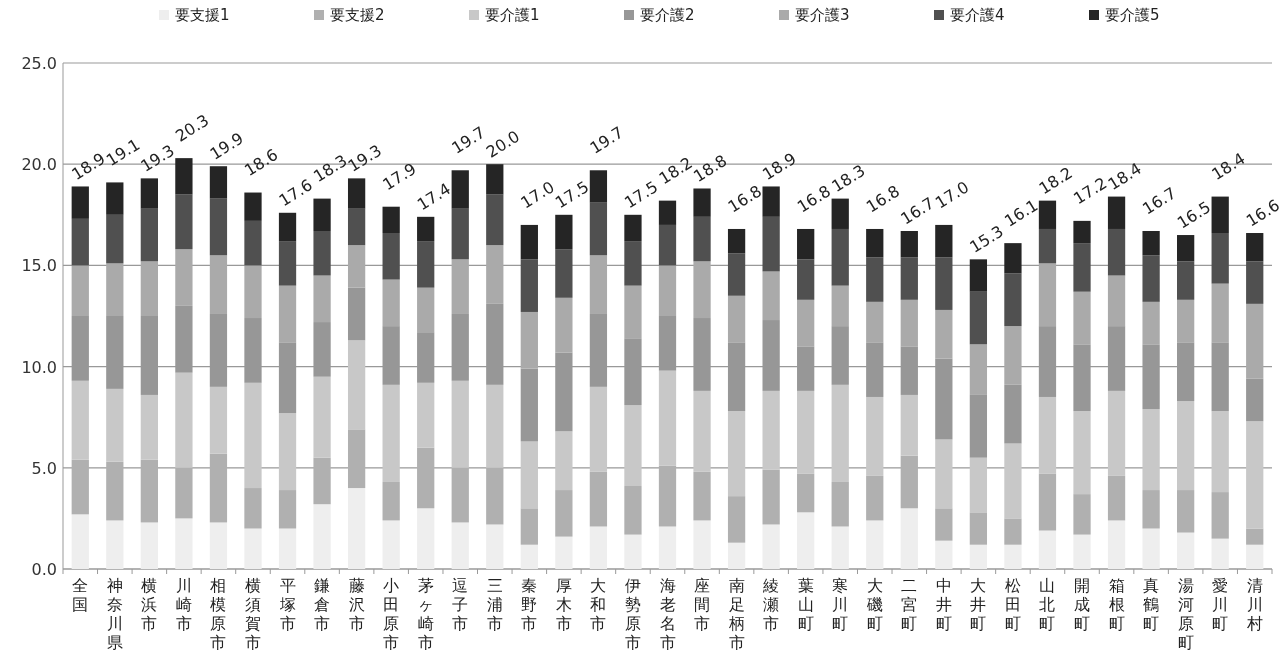 The image size is (1283, 666). Describe the element at coordinates (822, 15) in the screenshot. I see `legend-label: 要介護3` at that location.